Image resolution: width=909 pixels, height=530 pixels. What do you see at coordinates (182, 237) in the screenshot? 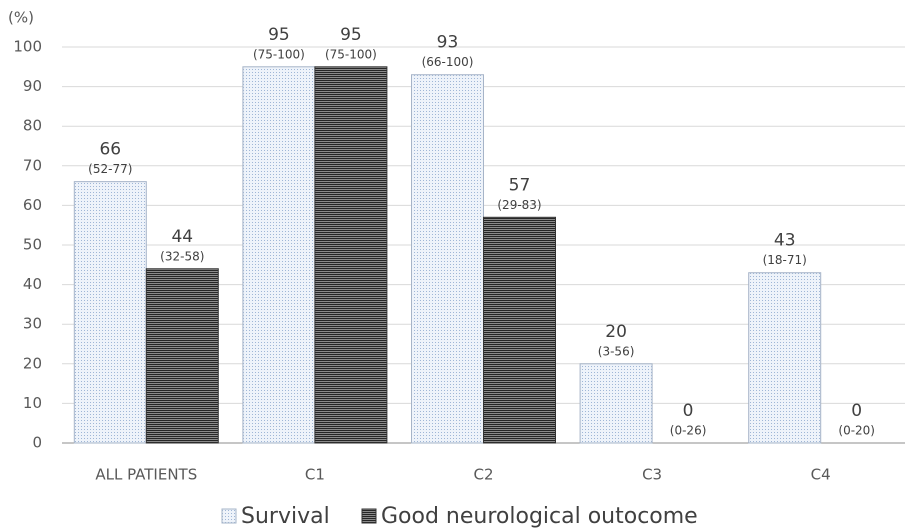
I see `data-label: 44` at bounding box center [182, 237].